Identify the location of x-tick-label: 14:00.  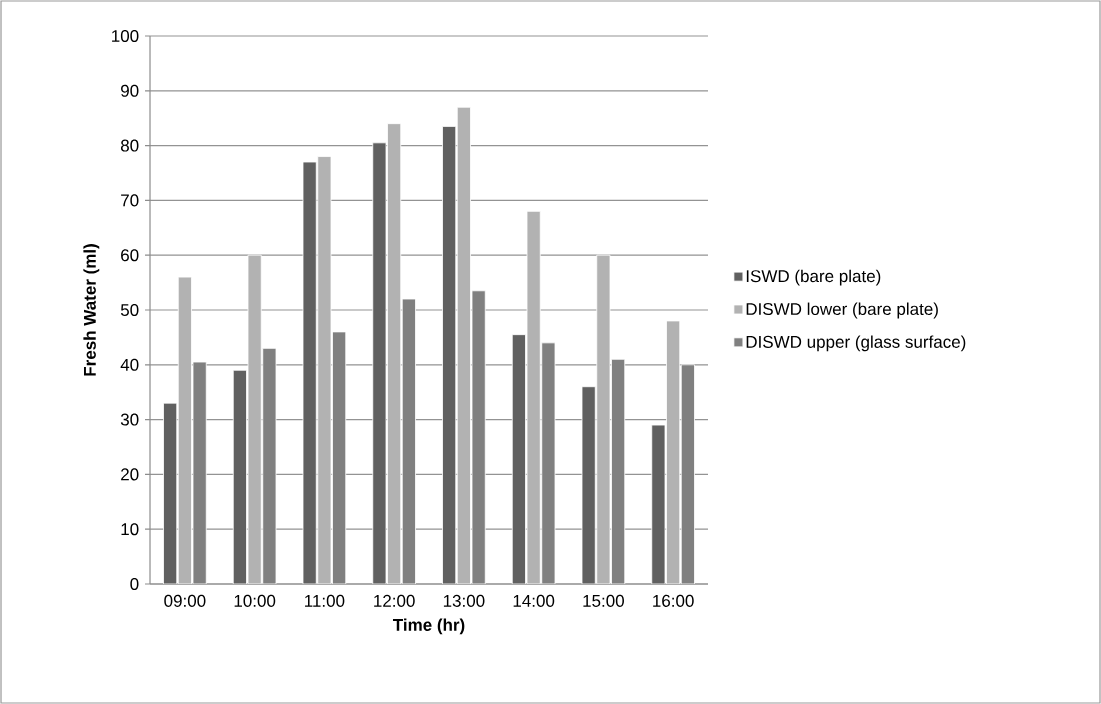
(534, 600).